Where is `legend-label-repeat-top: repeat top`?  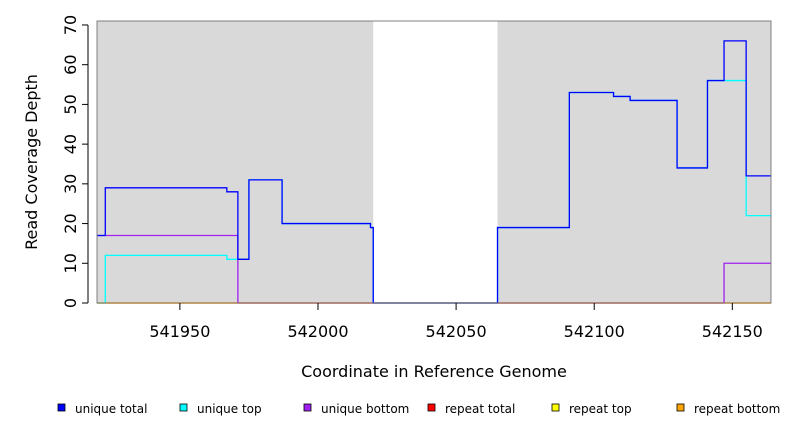 legend-label-repeat-top: repeat top is located at coordinates (600, 409).